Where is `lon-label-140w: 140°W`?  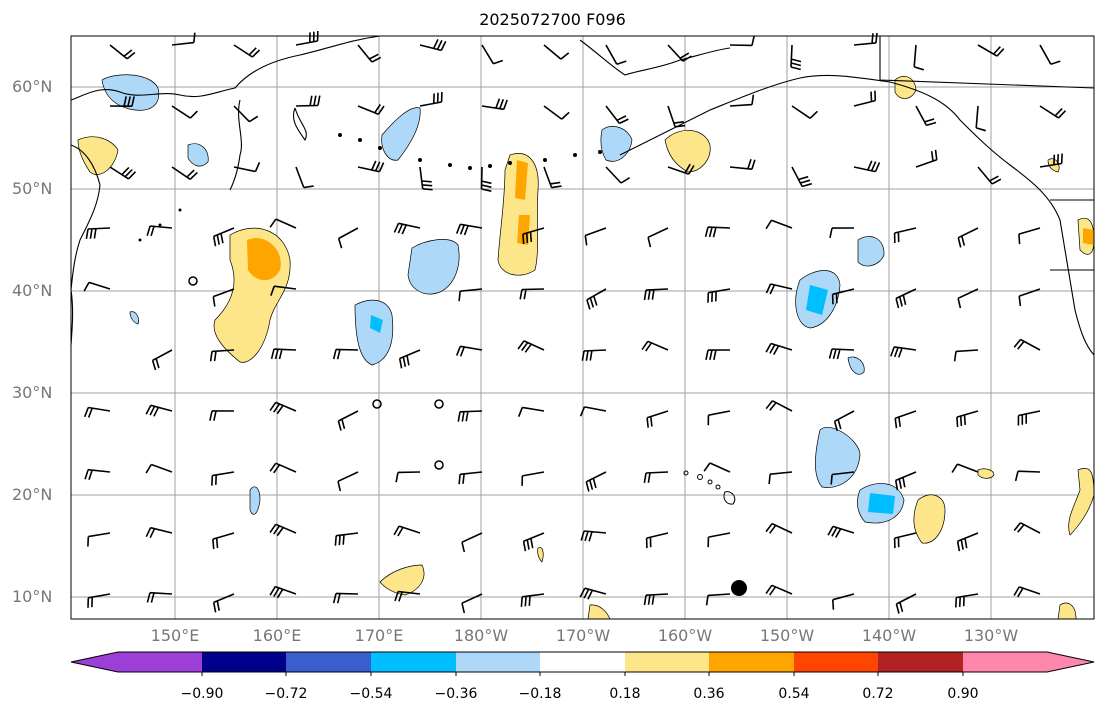
lon-label-140w: 140°W is located at coordinates (889, 635).